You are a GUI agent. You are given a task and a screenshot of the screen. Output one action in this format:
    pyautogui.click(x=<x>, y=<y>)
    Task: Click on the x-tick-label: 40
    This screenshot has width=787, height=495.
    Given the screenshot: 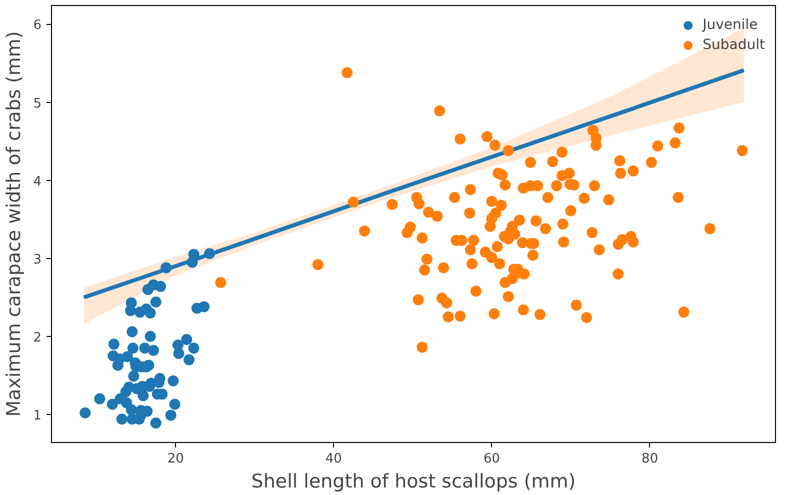 What is the action you would take?
    pyautogui.click(x=333, y=459)
    